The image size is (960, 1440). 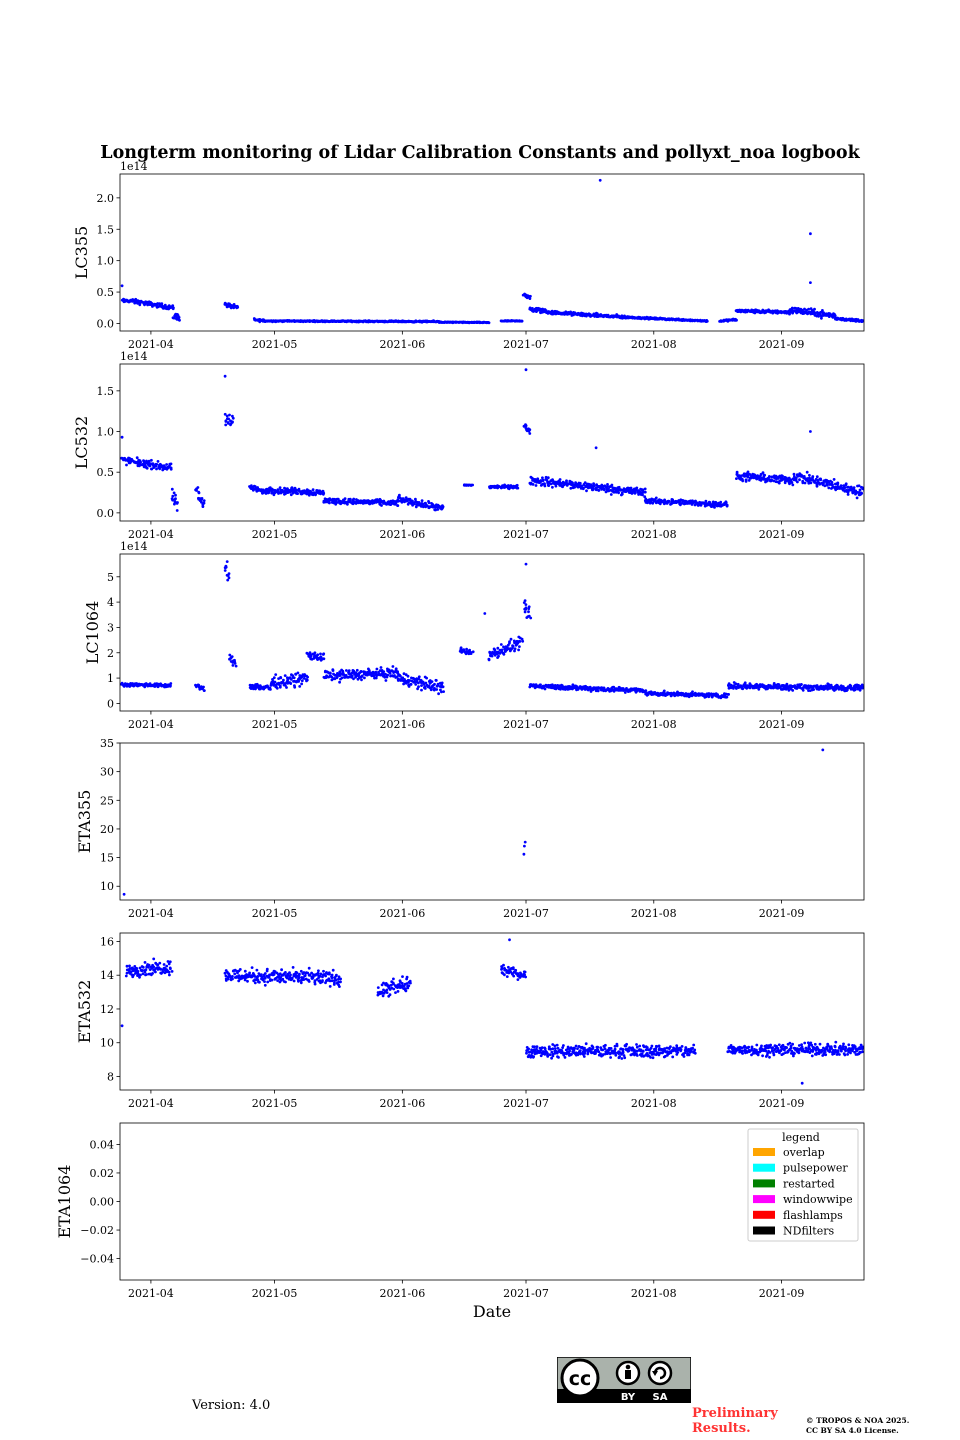 I want to click on y-tick-label: 25, so click(x=107, y=800).